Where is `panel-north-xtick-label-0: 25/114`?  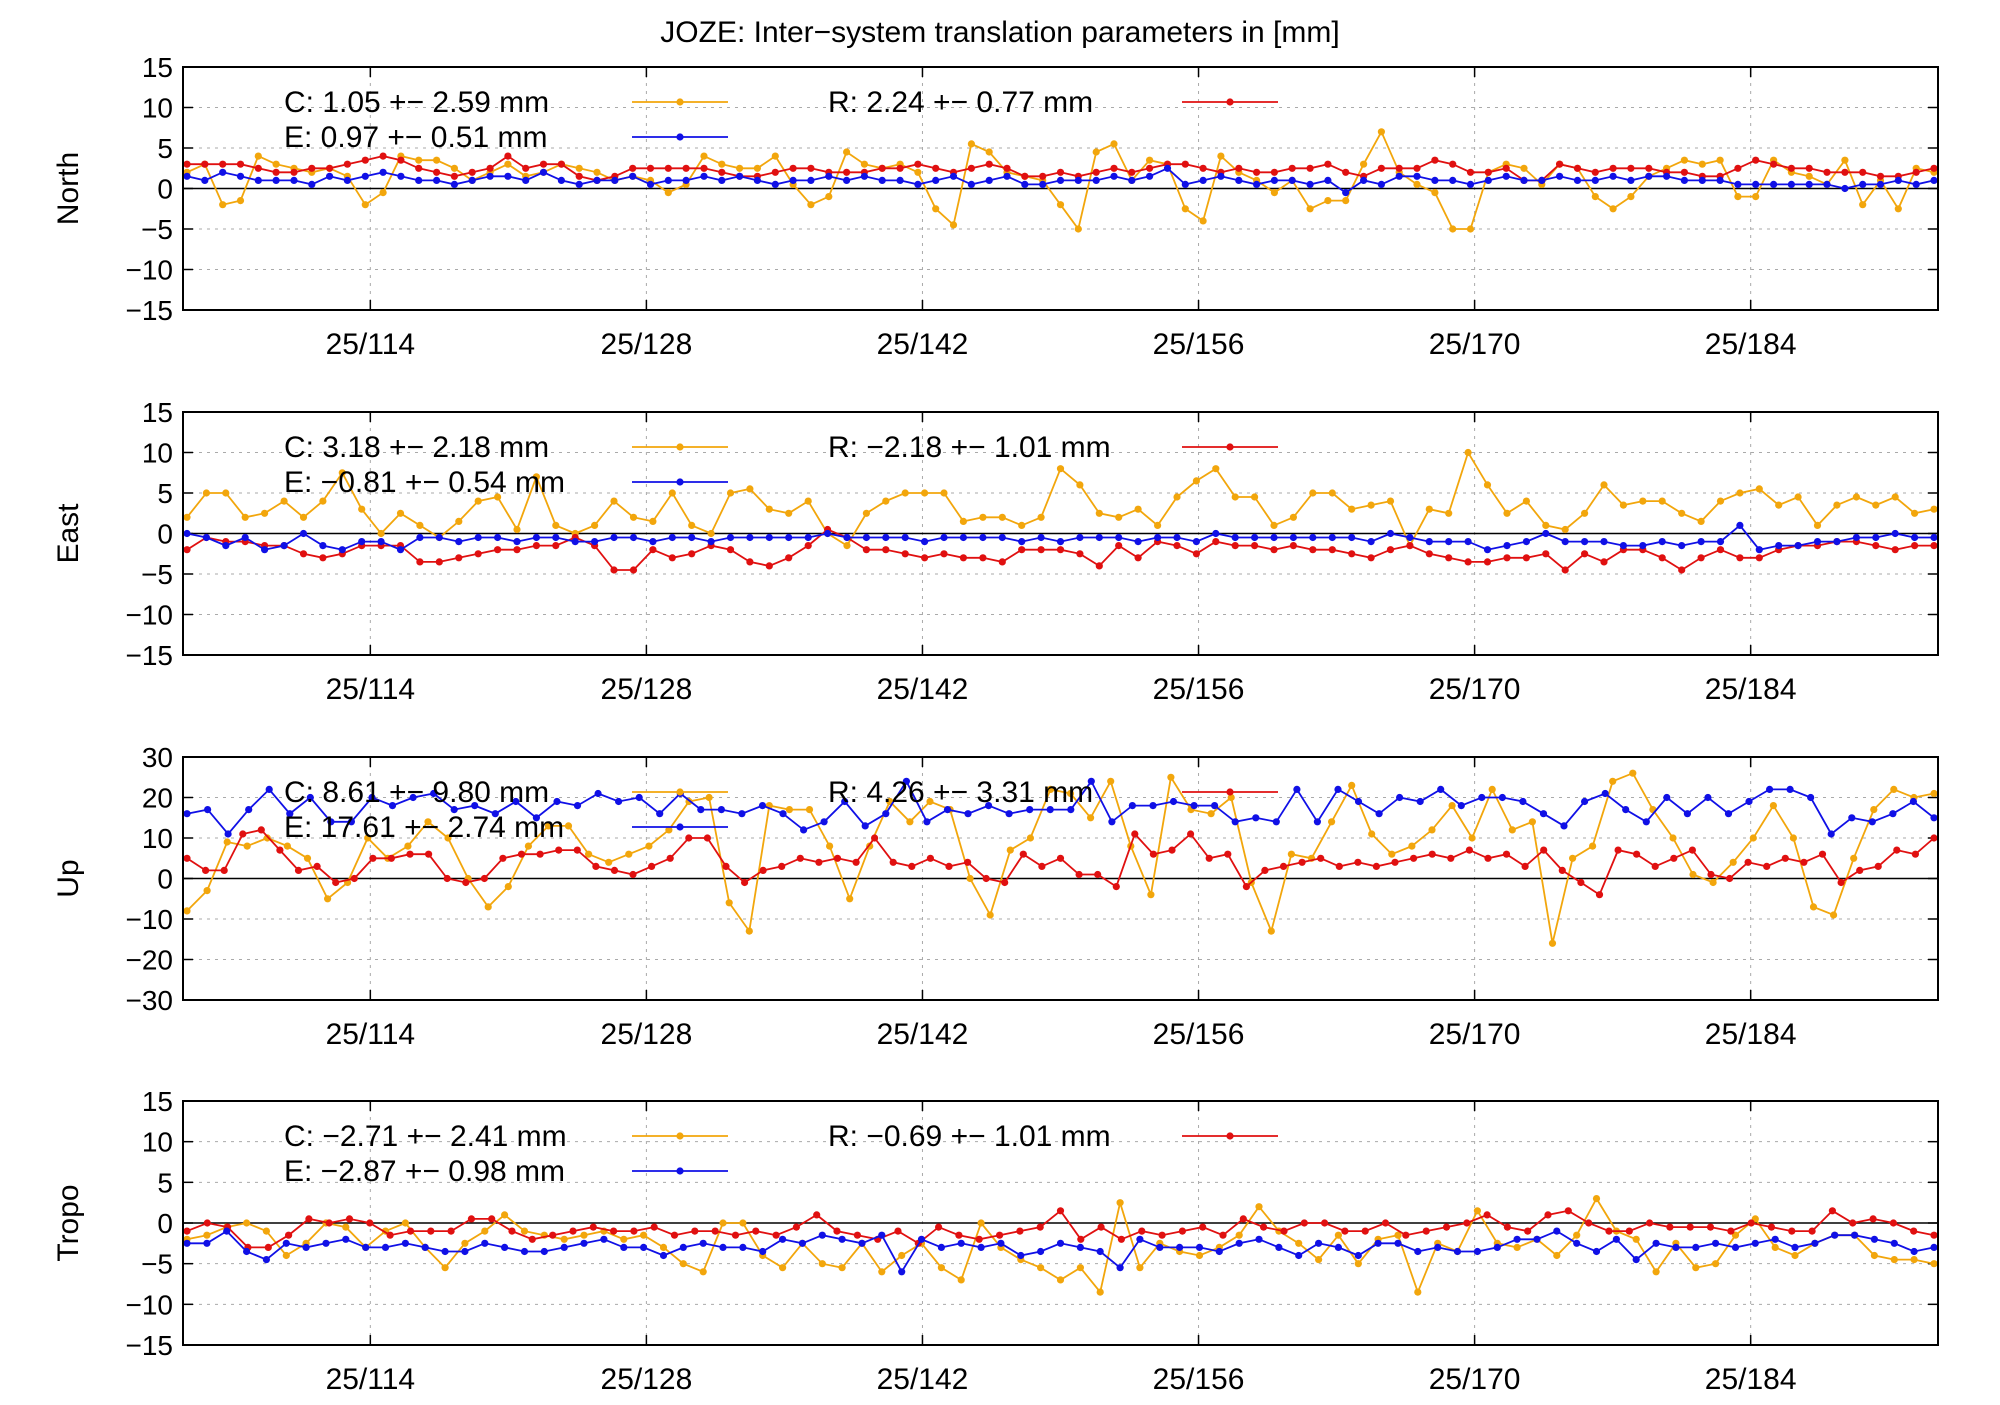 panel-north-xtick-label-0: 25/114 is located at coordinates (371, 344).